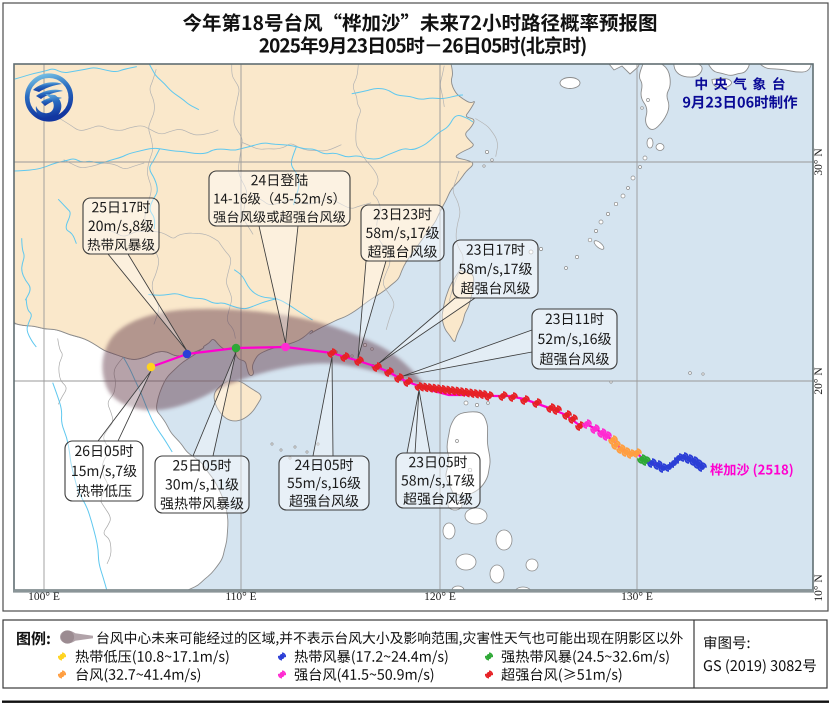  Describe the element at coordinates (819, 162) in the screenshot. I see `svg-text: 30° N` at that location.